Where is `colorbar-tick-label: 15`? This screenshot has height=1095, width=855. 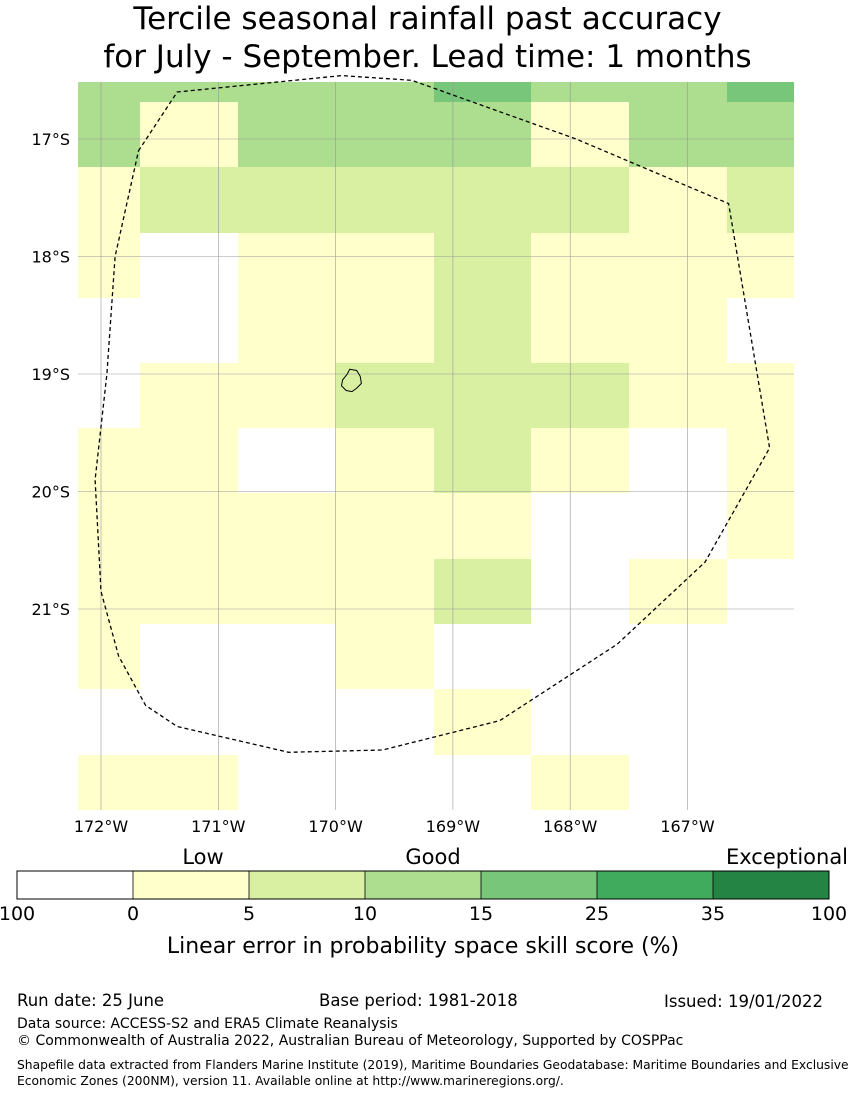
colorbar-tick-label: 15 is located at coordinates (481, 914).